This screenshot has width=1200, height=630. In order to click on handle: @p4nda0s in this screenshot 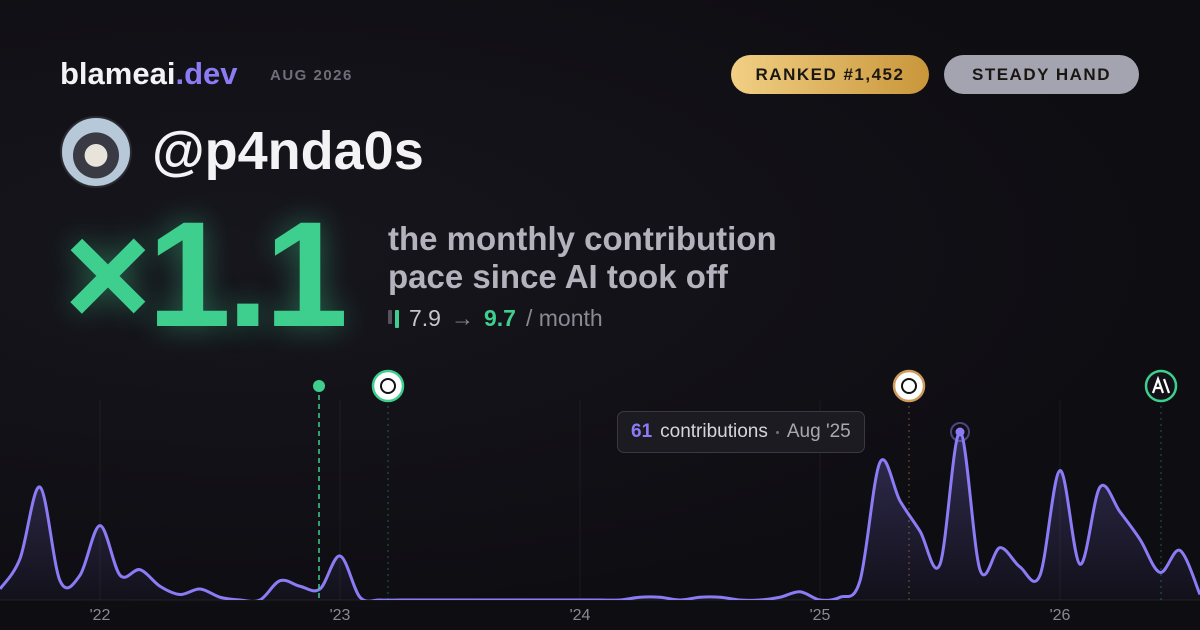, I will do `click(288, 151)`.